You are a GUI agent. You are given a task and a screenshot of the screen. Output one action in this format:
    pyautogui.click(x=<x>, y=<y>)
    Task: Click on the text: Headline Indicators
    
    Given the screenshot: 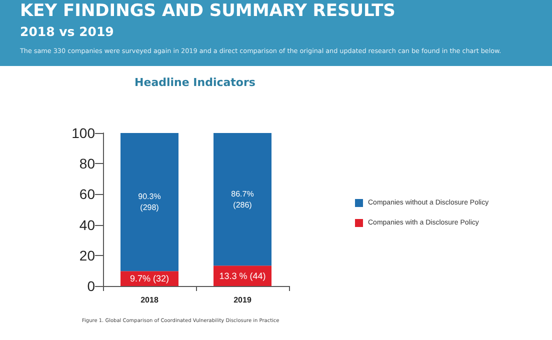 What is the action you would take?
    pyautogui.click(x=195, y=82)
    